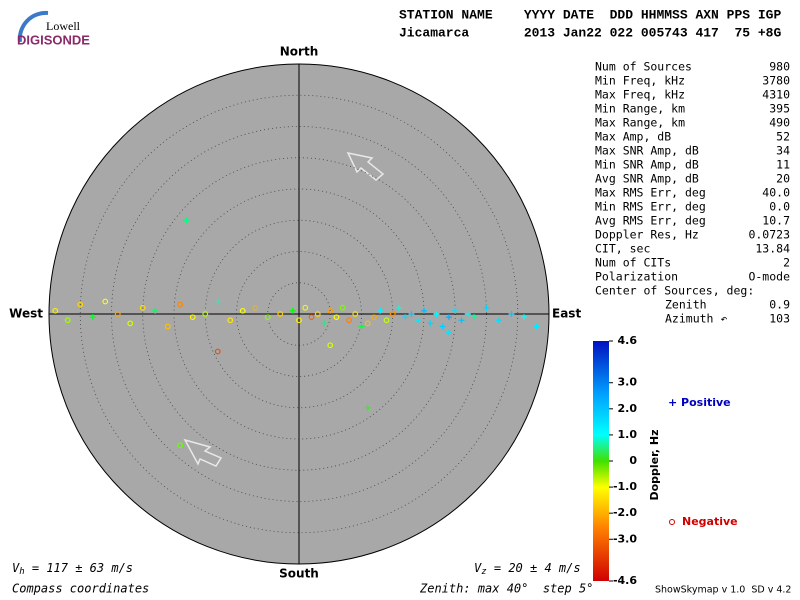 This screenshot has height=600, width=800. What do you see at coordinates (63, 26) in the screenshot?
I see `logo-top: Lowell` at bounding box center [63, 26].